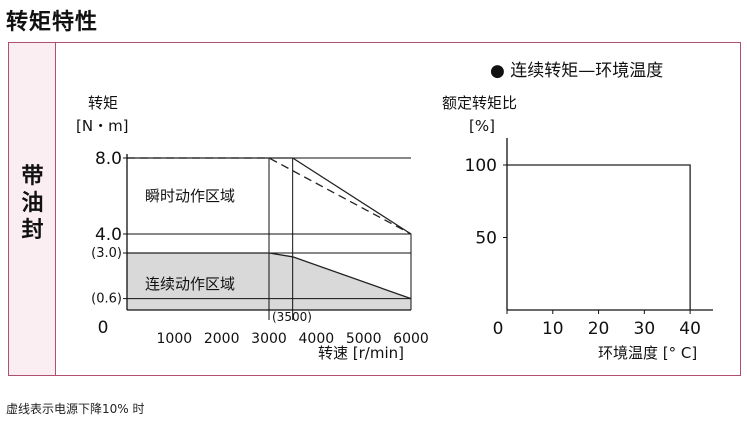 The image size is (747, 425). I want to click on region-label-instant: 瞬时动作区域, so click(190, 196).